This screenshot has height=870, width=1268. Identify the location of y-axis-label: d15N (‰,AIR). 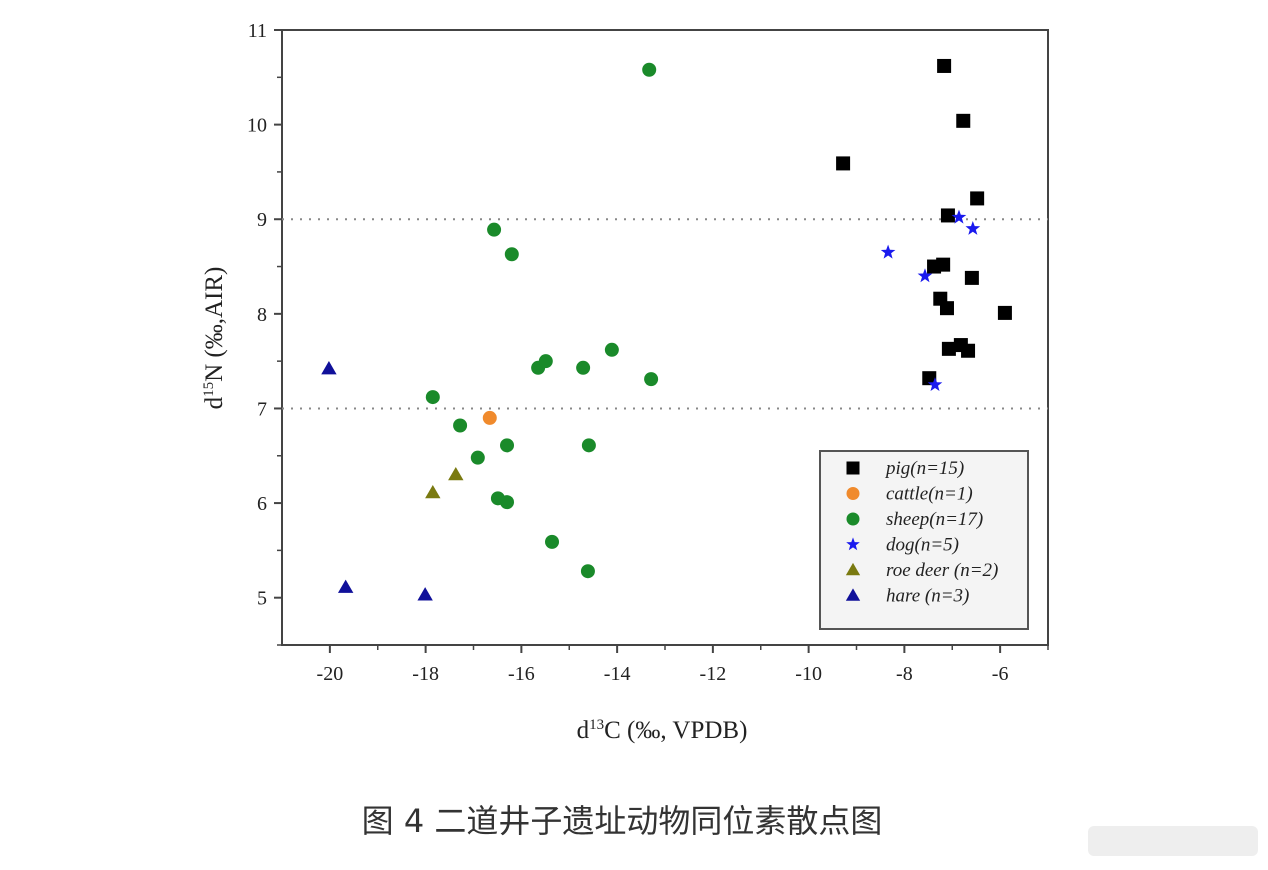
(214, 338).